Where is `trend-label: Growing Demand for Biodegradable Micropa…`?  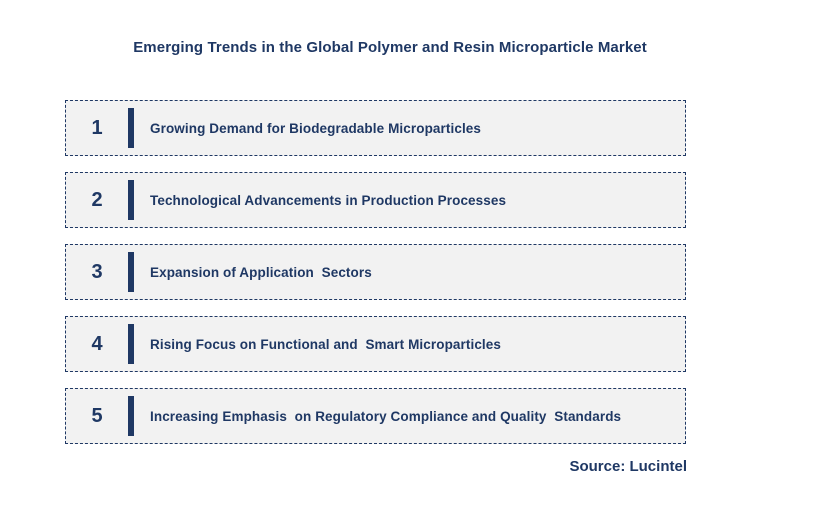 trend-label: Growing Demand for Biodegradable Micropa… is located at coordinates (316, 128).